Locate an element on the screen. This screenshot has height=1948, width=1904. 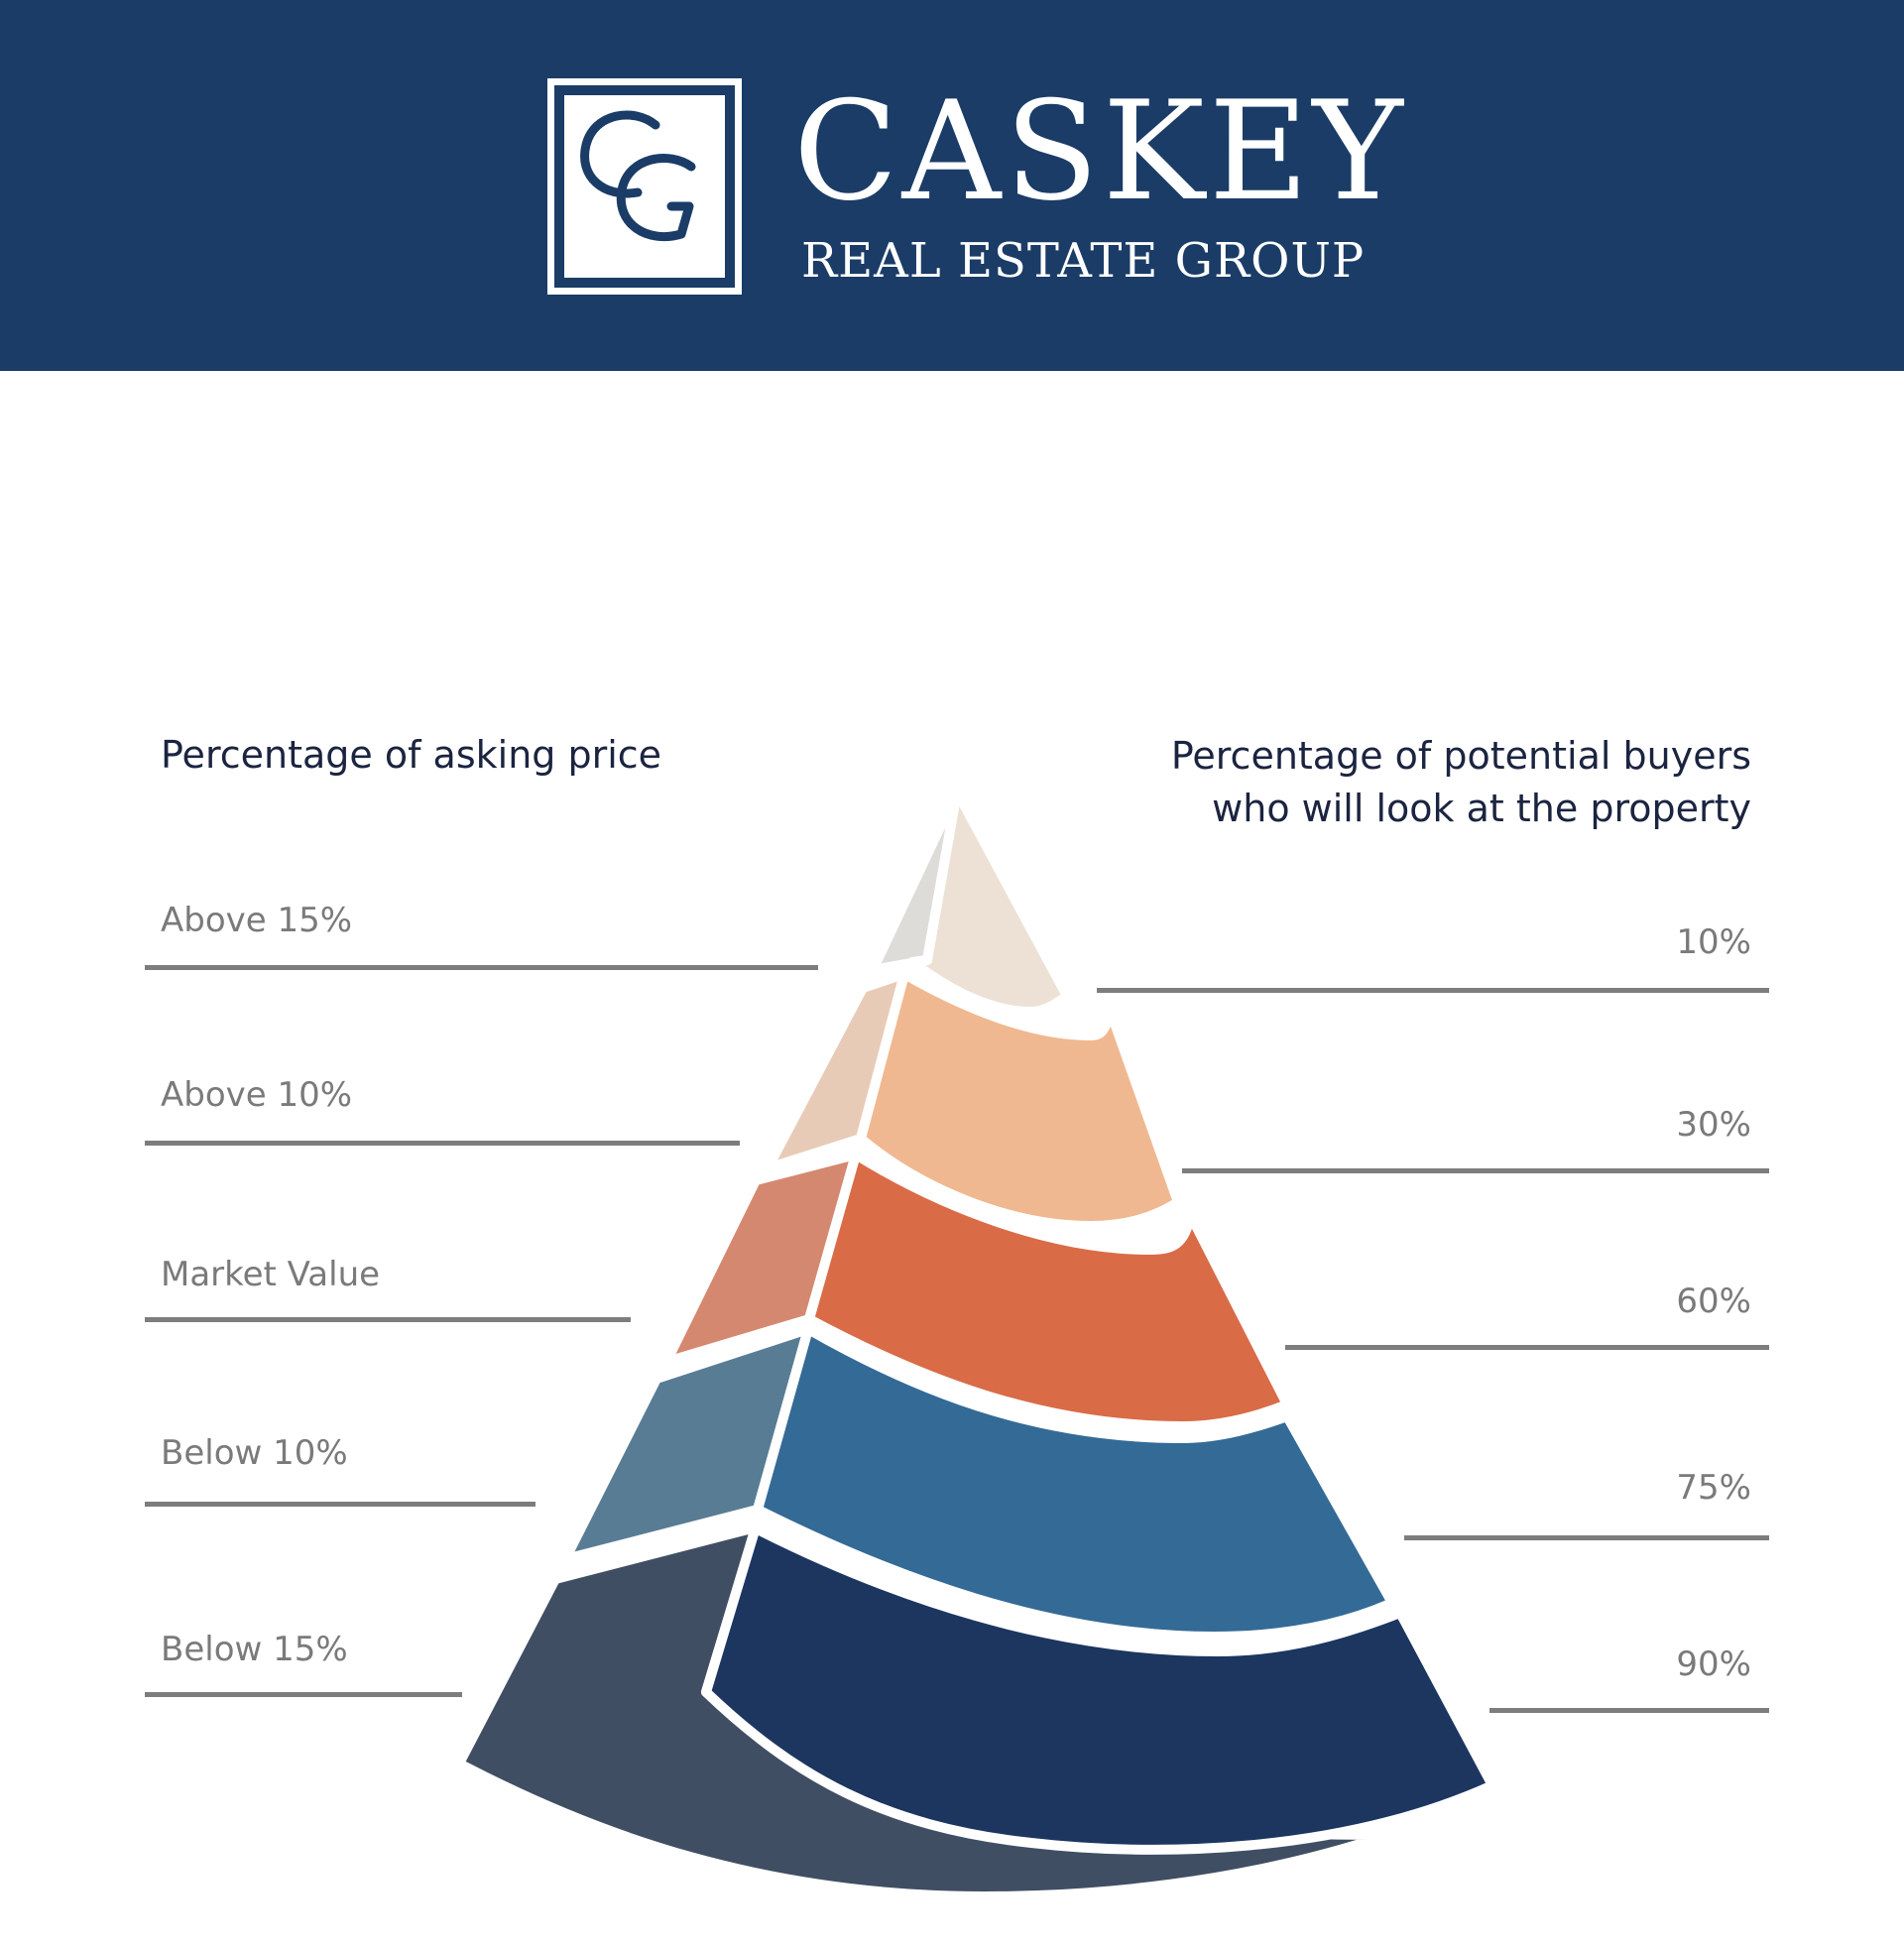
price-label-2: Above 10% is located at coordinates (257, 1095).